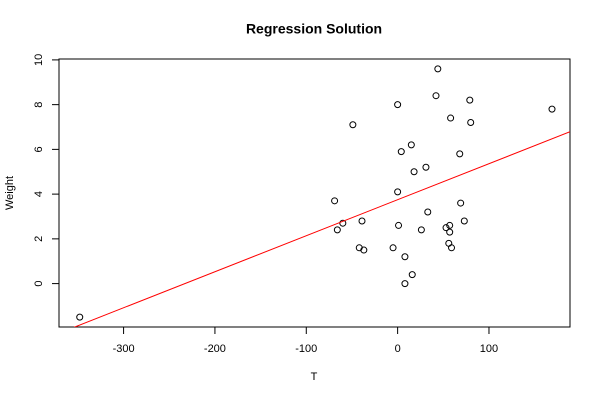 The height and width of the screenshot is (405, 600). What do you see at coordinates (39, 194) in the screenshot?
I see `y-tick-label: 4` at bounding box center [39, 194].